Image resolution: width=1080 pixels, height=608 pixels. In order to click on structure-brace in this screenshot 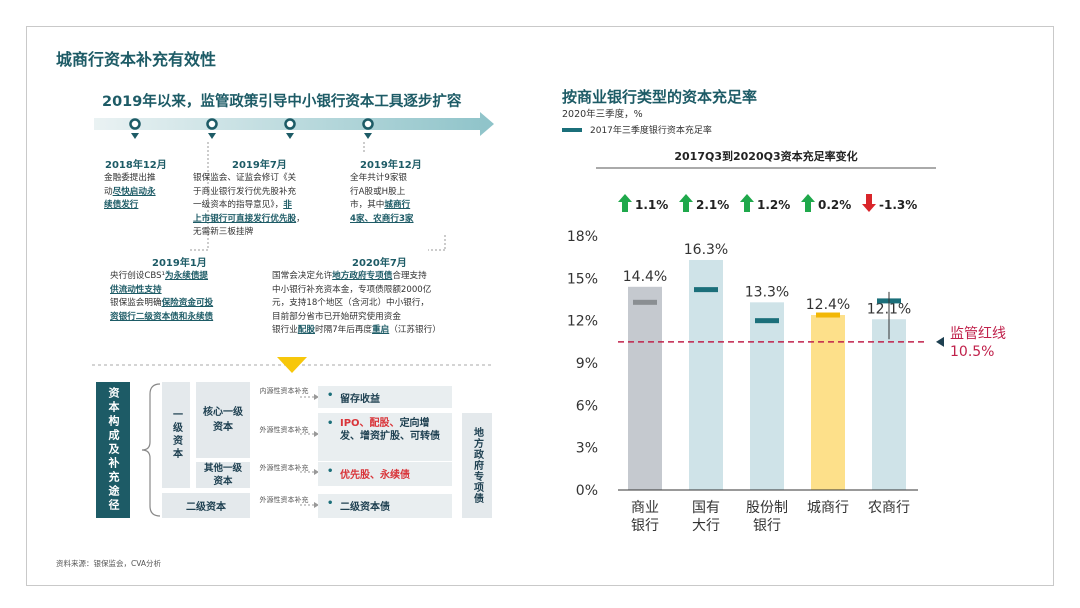, I will do `click(151, 450)`.